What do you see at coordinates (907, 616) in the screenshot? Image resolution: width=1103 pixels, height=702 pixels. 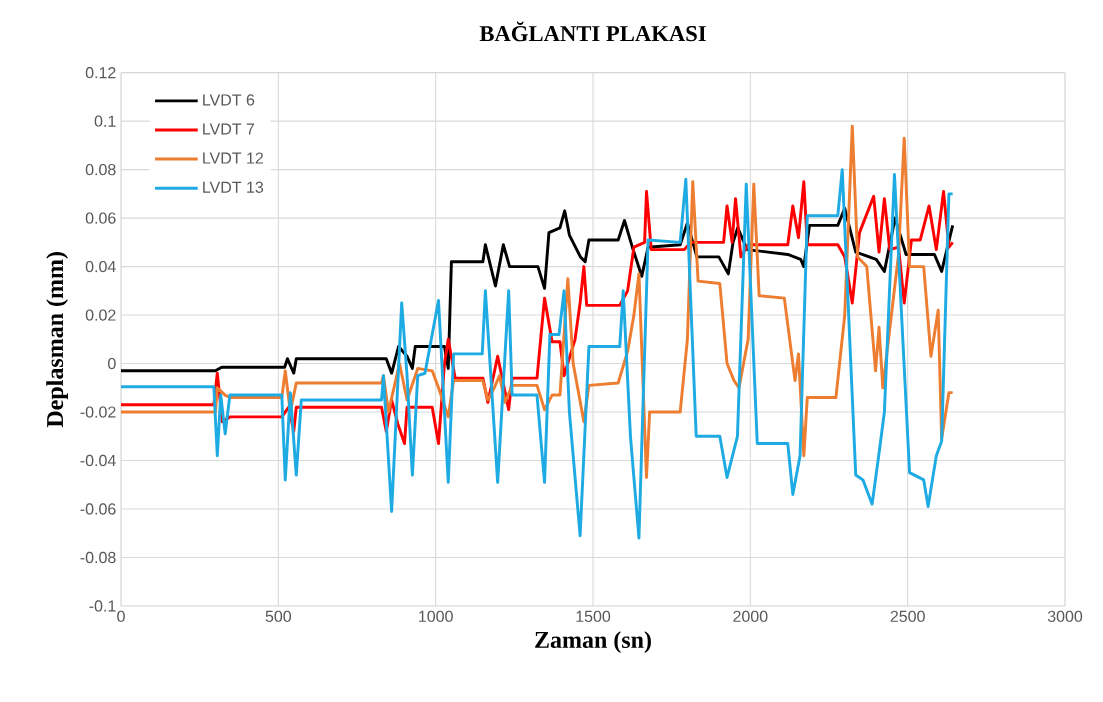 I see `x-tick-label: 2500` at bounding box center [907, 616].